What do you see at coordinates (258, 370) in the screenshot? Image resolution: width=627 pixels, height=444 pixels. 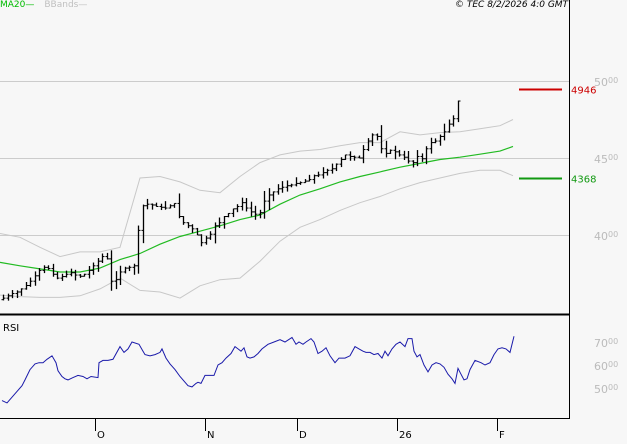 I see `rsi-polyline` at bounding box center [258, 370].